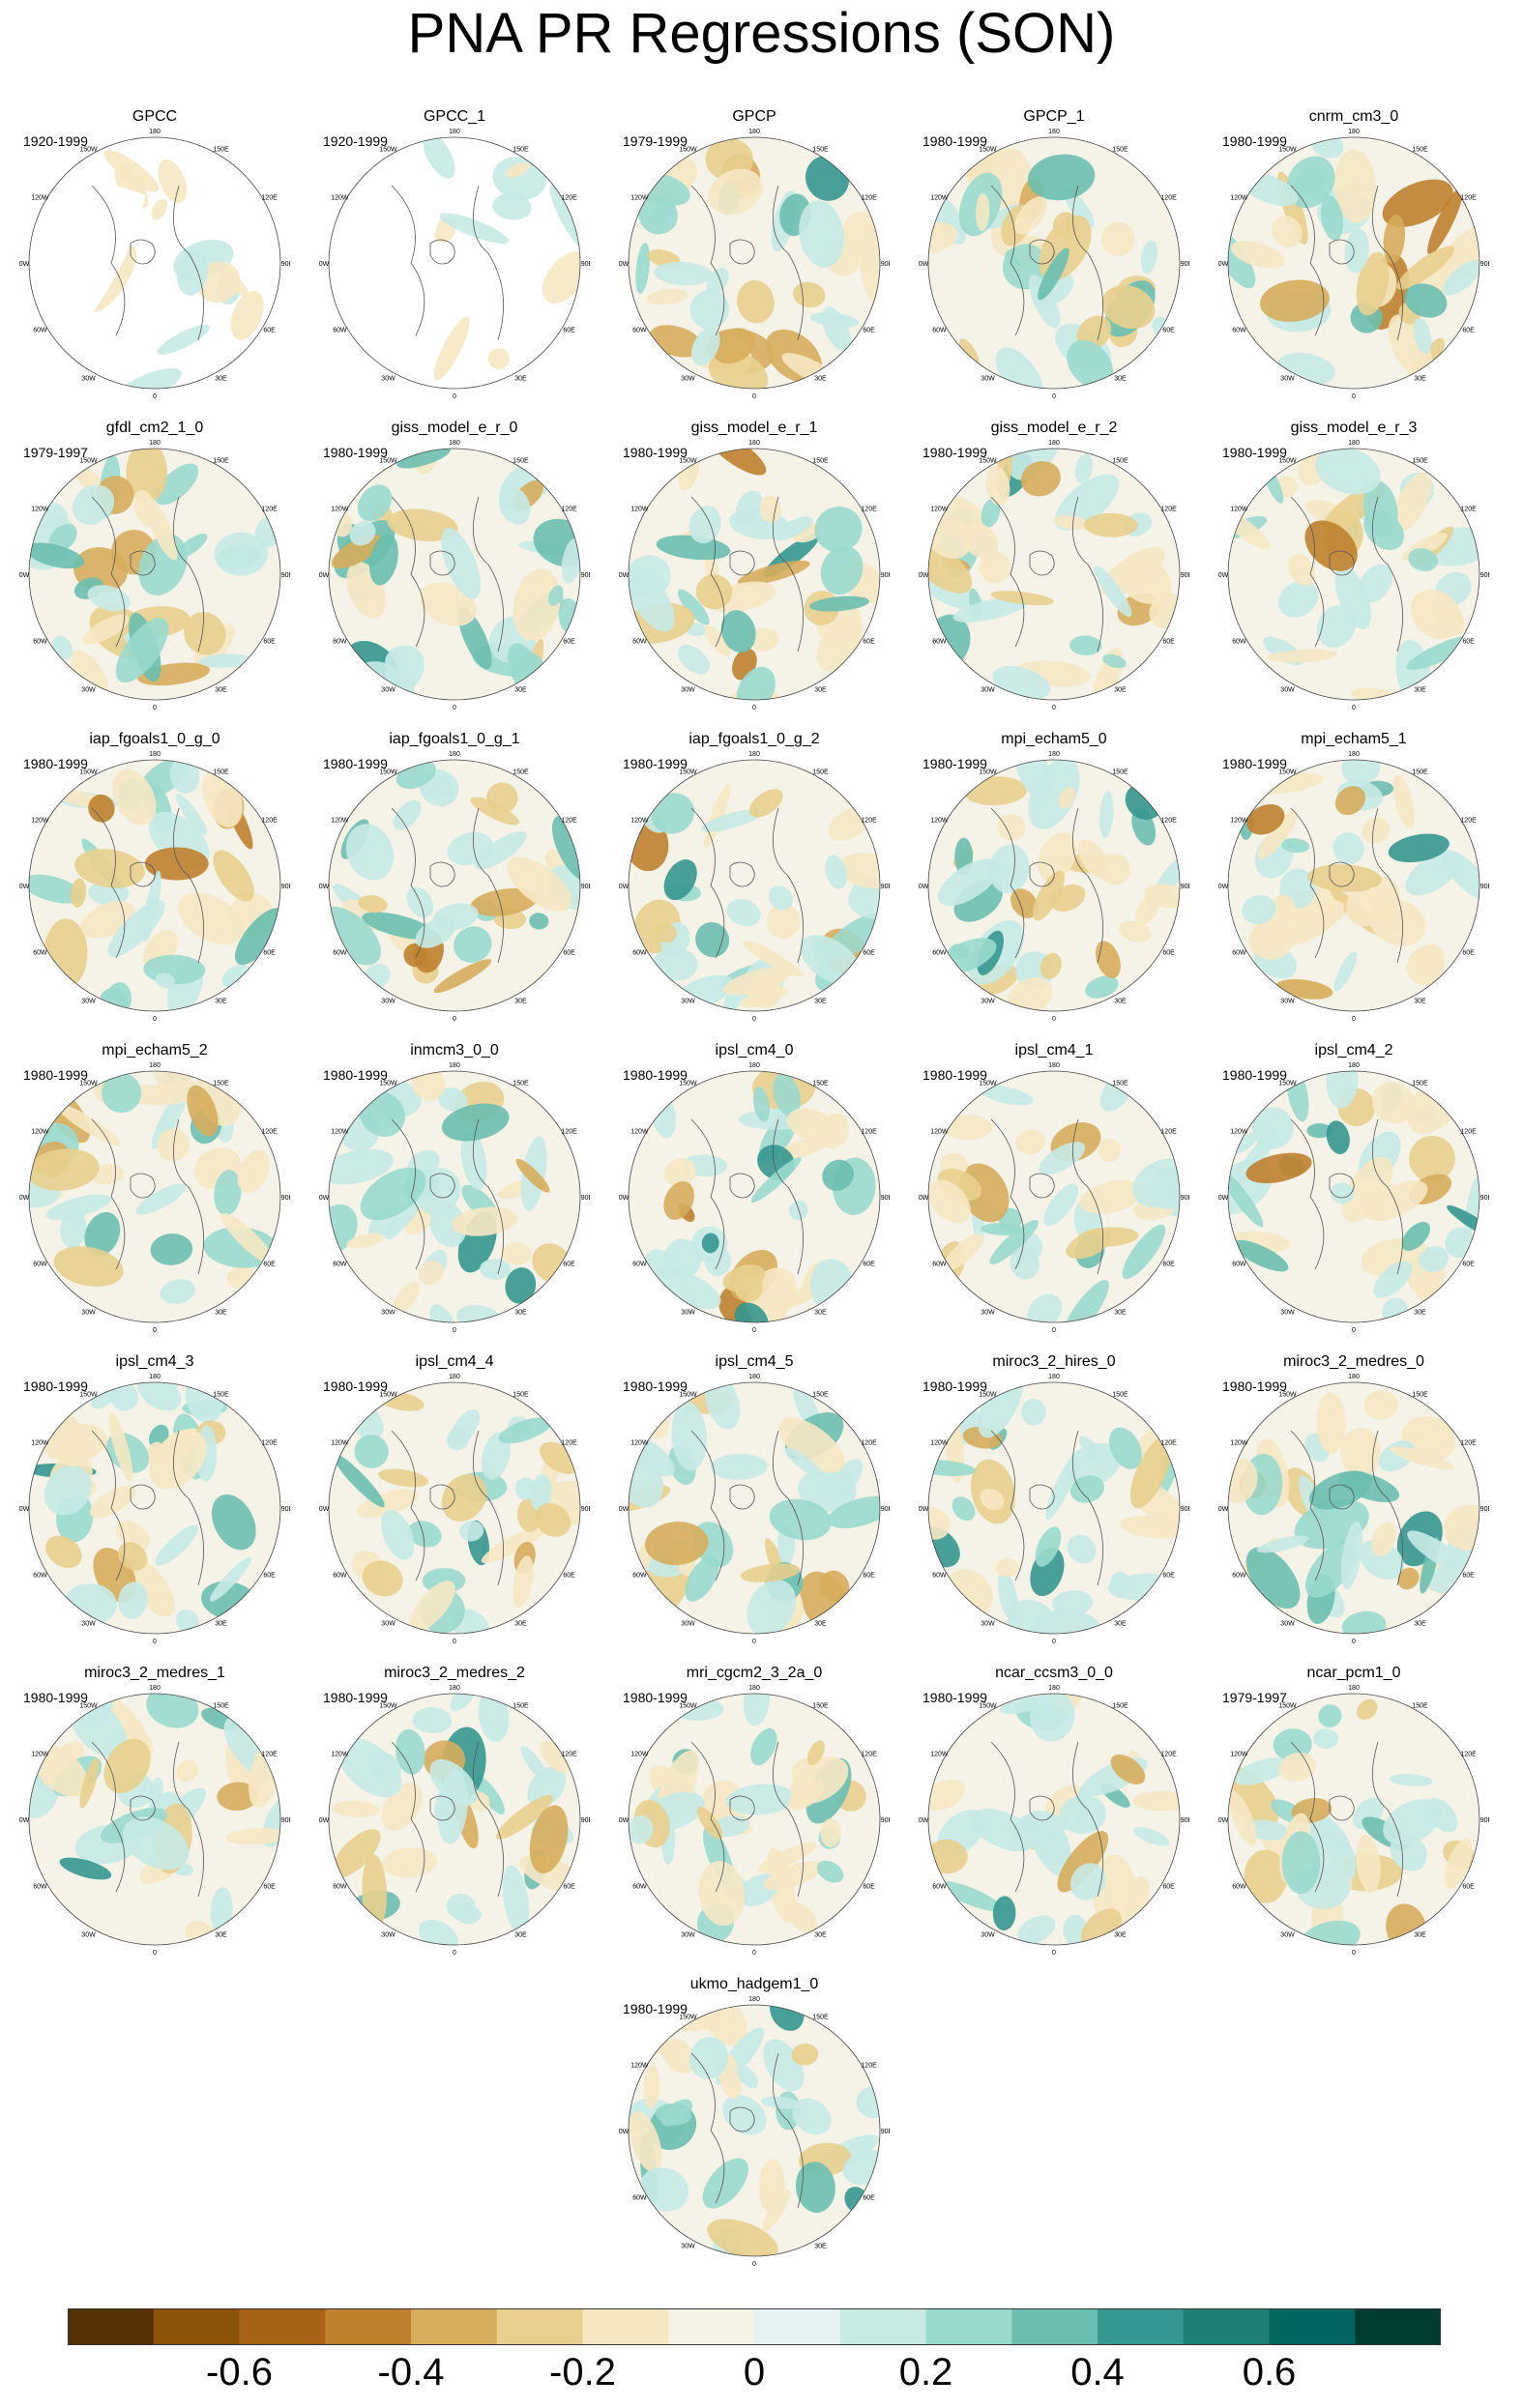 The width and height of the screenshot is (1523, 2408). Describe the element at coordinates (454, 1673) in the screenshot. I see `panel-title: miroc3_2_medres_2` at that location.